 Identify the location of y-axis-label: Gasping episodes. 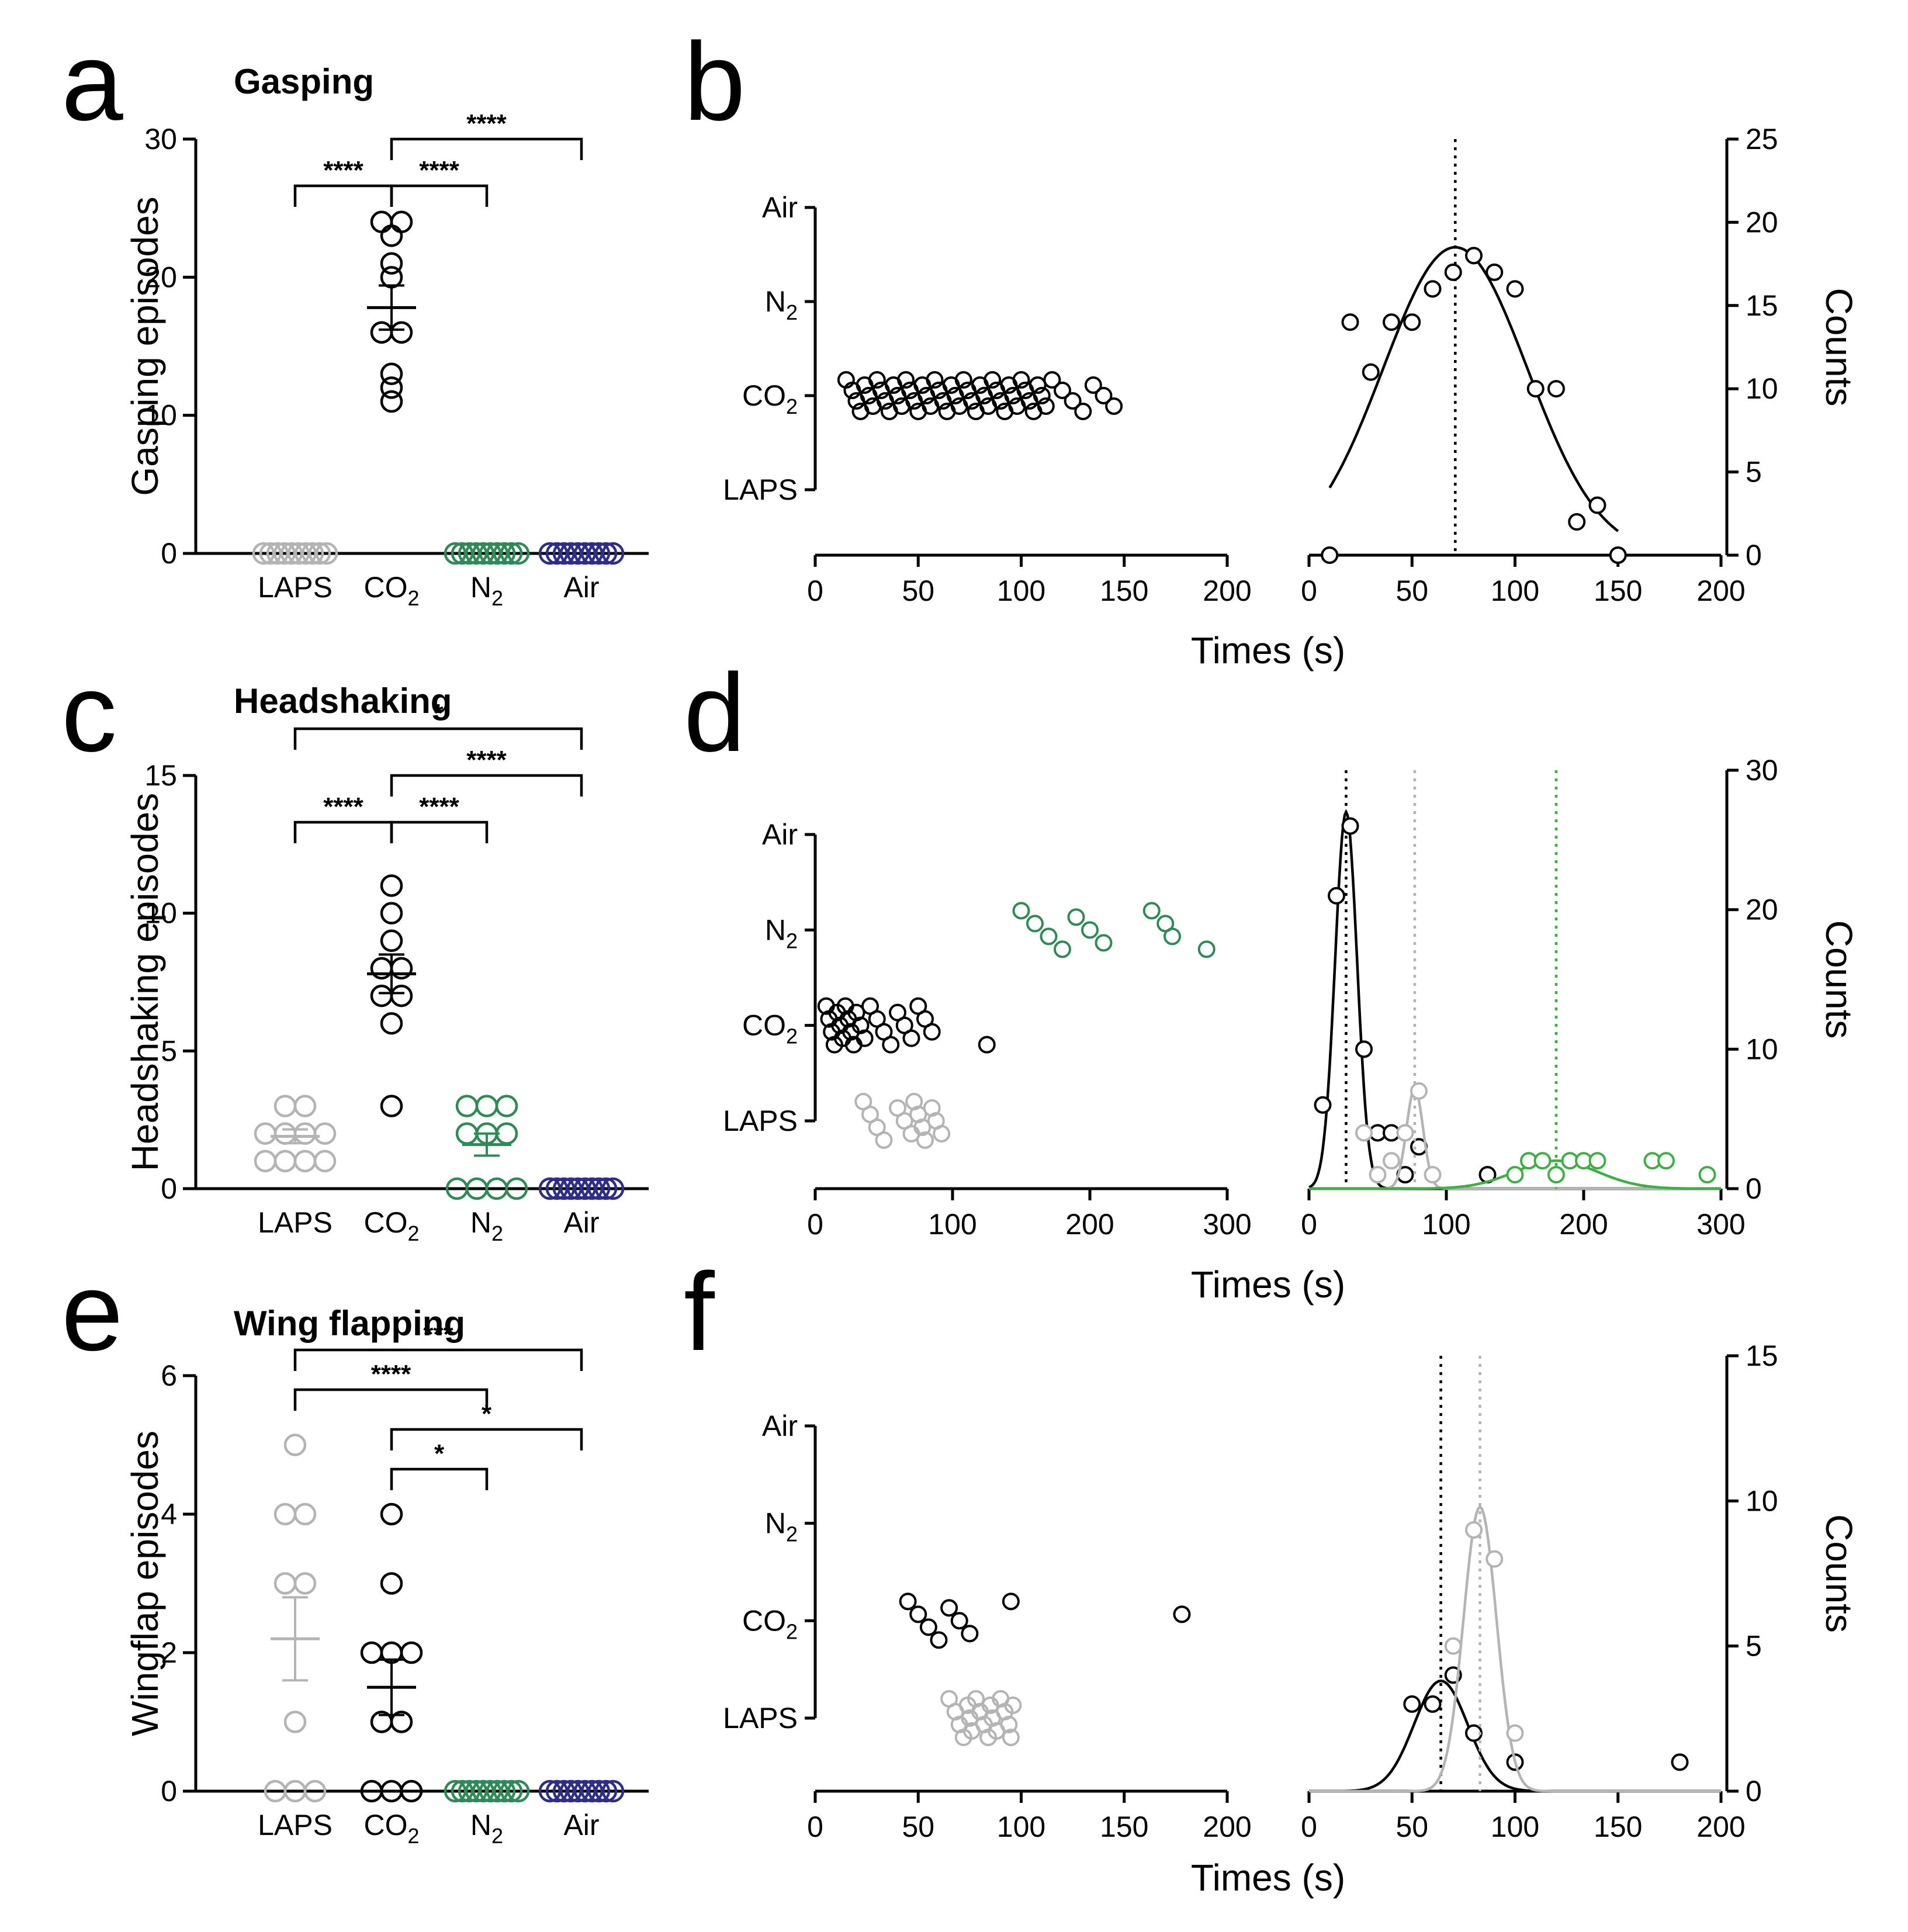
(145, 346).